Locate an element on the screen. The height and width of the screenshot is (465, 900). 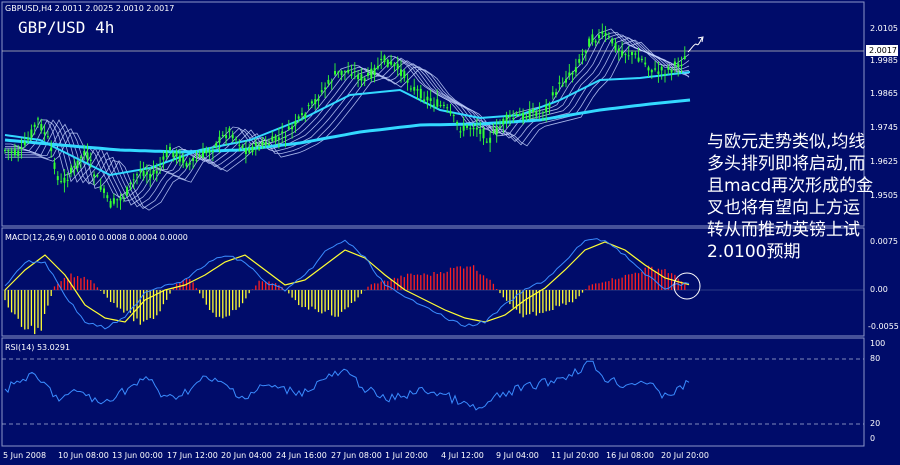
price-axis-label: 1.9625 is located at coordinates (884, 161).